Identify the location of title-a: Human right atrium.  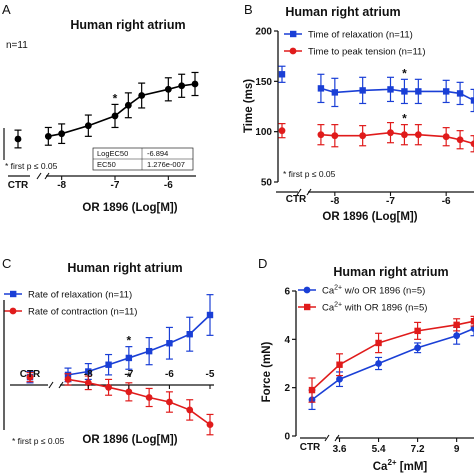
(127, 25).